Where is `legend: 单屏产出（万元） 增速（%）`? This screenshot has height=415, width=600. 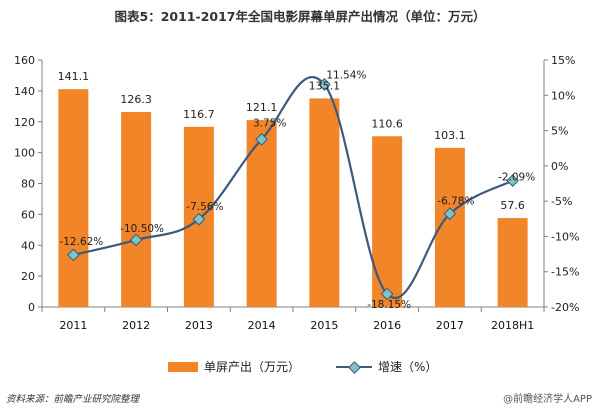
legend: 单屏产出（万元） 增速（%） is located at coordinates (300, 368).